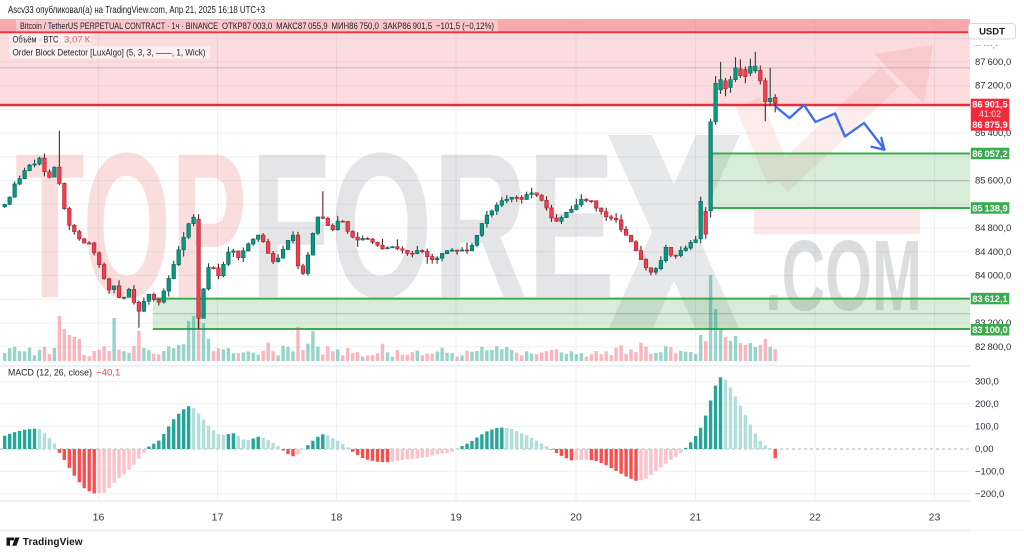  What do you see at coordinates (989, 471) in the screenshot?
I see `svg-text: −100,0` at bounding box center [989, 471].